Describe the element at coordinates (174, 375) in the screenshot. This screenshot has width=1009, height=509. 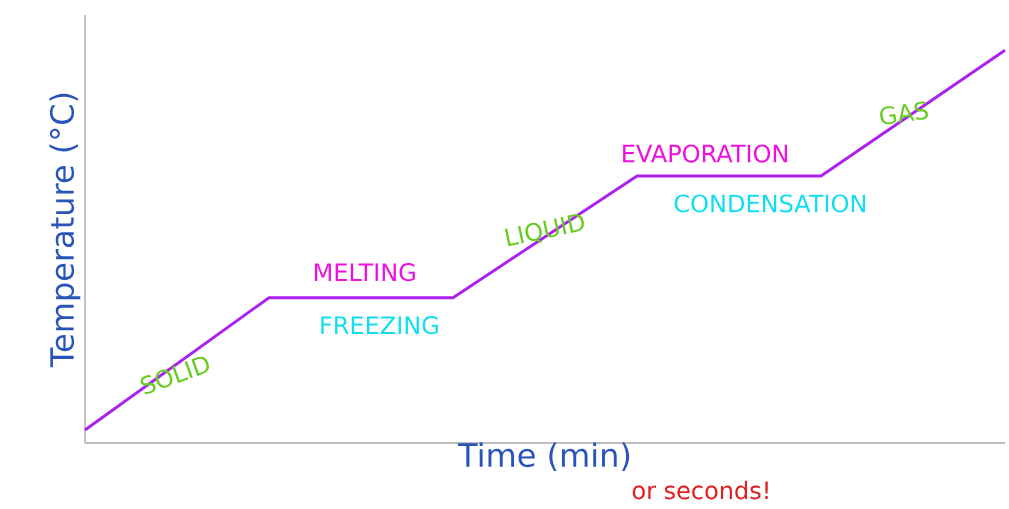
I see `annotation: SOLID` at that location.